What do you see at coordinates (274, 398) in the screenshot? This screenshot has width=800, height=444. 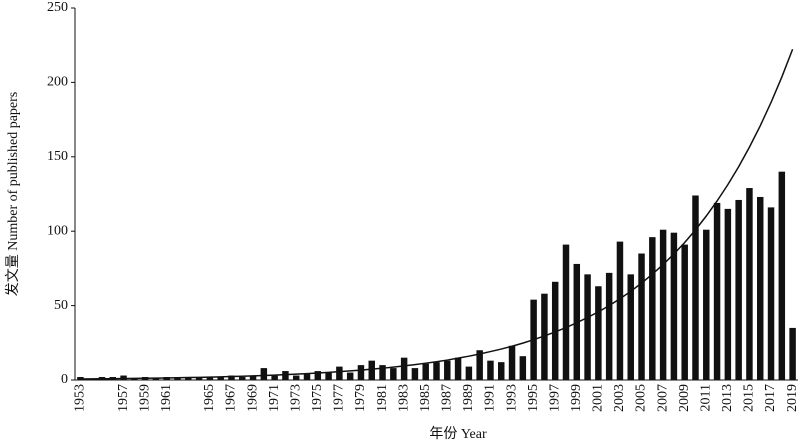 I see `x-tick-label: 1971` at bounding box center [274, 398].